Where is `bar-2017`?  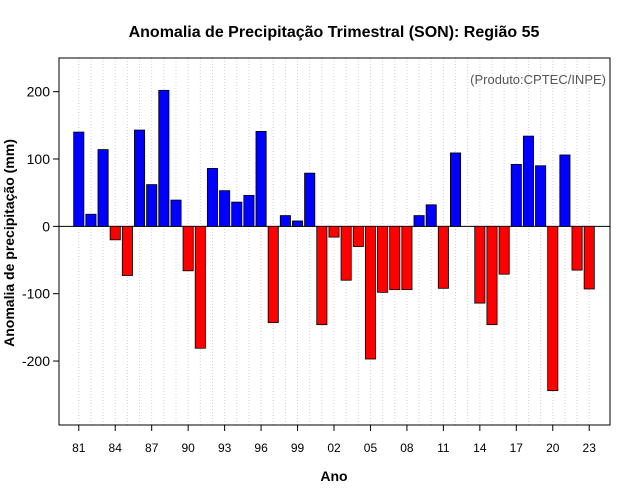
bar-2017 is located at coordinates (516, 195).